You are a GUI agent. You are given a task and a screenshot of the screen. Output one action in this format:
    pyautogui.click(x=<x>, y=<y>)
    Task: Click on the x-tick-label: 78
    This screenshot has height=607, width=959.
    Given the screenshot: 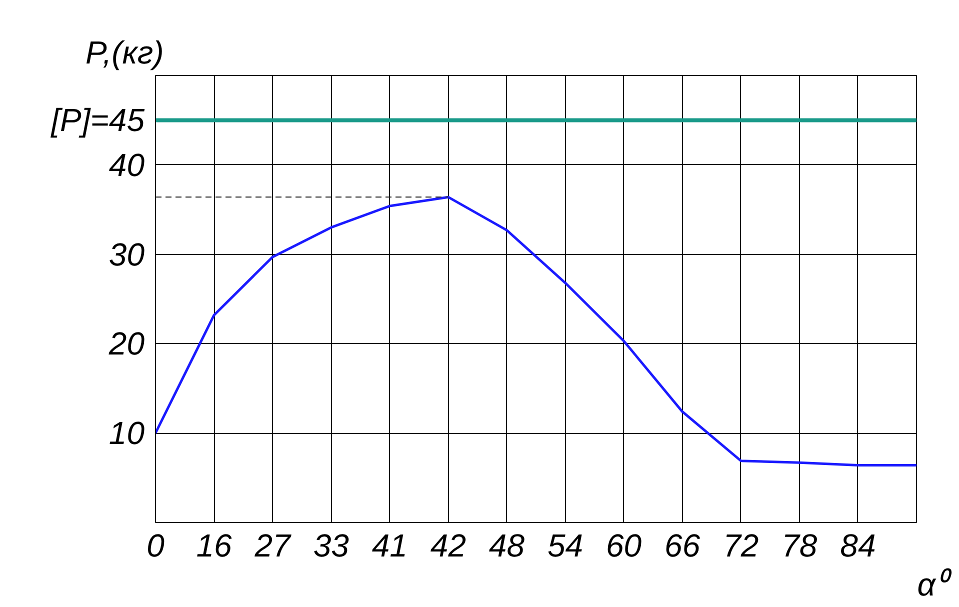 What is the action you would take?
    pyautogui.click(x=800, y=546)
    